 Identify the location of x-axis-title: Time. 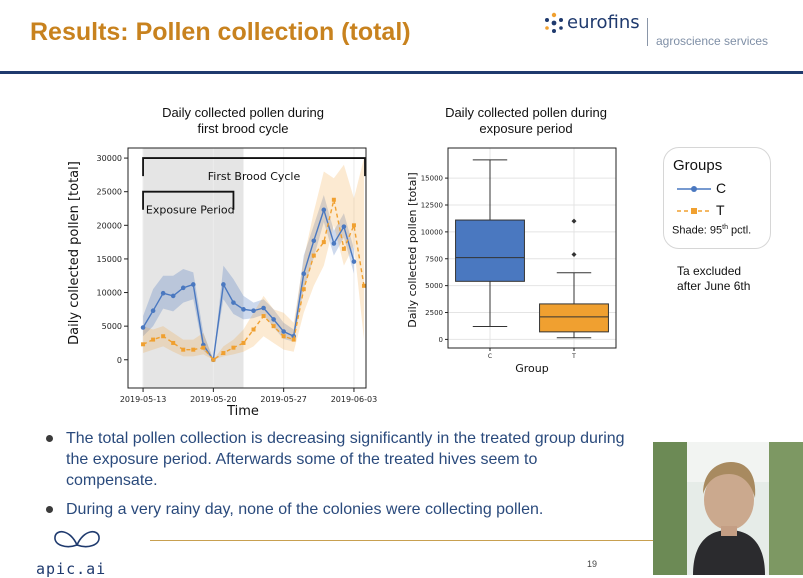
(242, 411).